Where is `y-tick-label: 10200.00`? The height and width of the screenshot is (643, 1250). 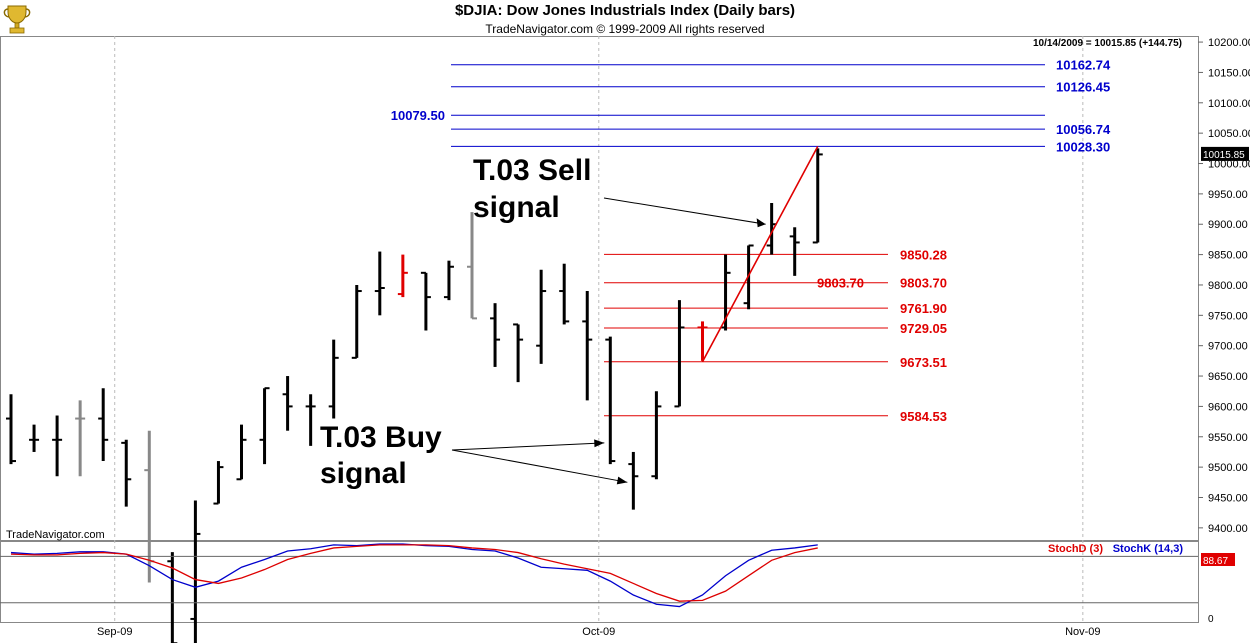 y-tick-label: 10200.00 is located at coordinates (1229, 43).